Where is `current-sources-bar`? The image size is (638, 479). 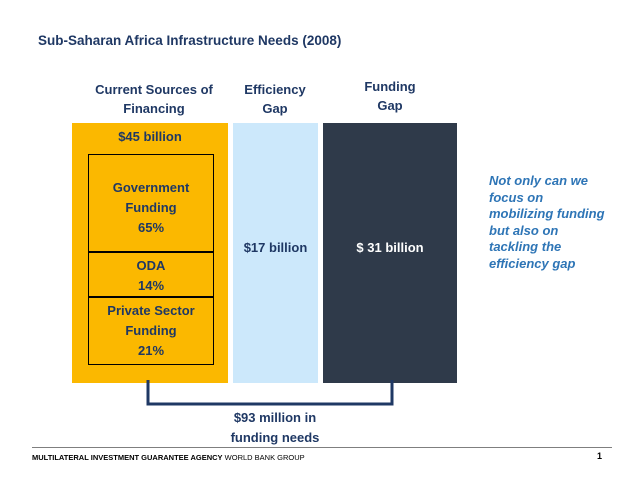 current-sources-bar is located at coordinates (150, 253).